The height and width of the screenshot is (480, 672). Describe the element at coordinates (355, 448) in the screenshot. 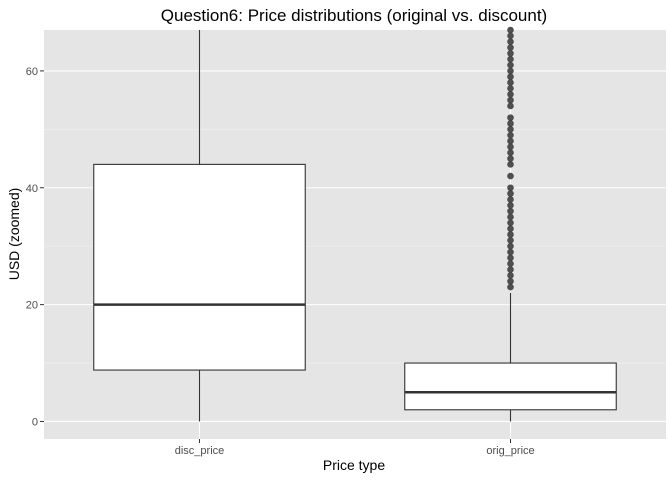

I see `x-axis: disc_price orig_price` at that location.